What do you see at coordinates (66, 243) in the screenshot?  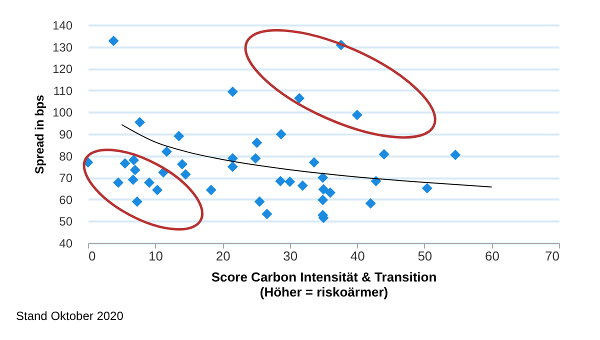 I see `y-tick-label: 40` at bounding box center [66, 243].